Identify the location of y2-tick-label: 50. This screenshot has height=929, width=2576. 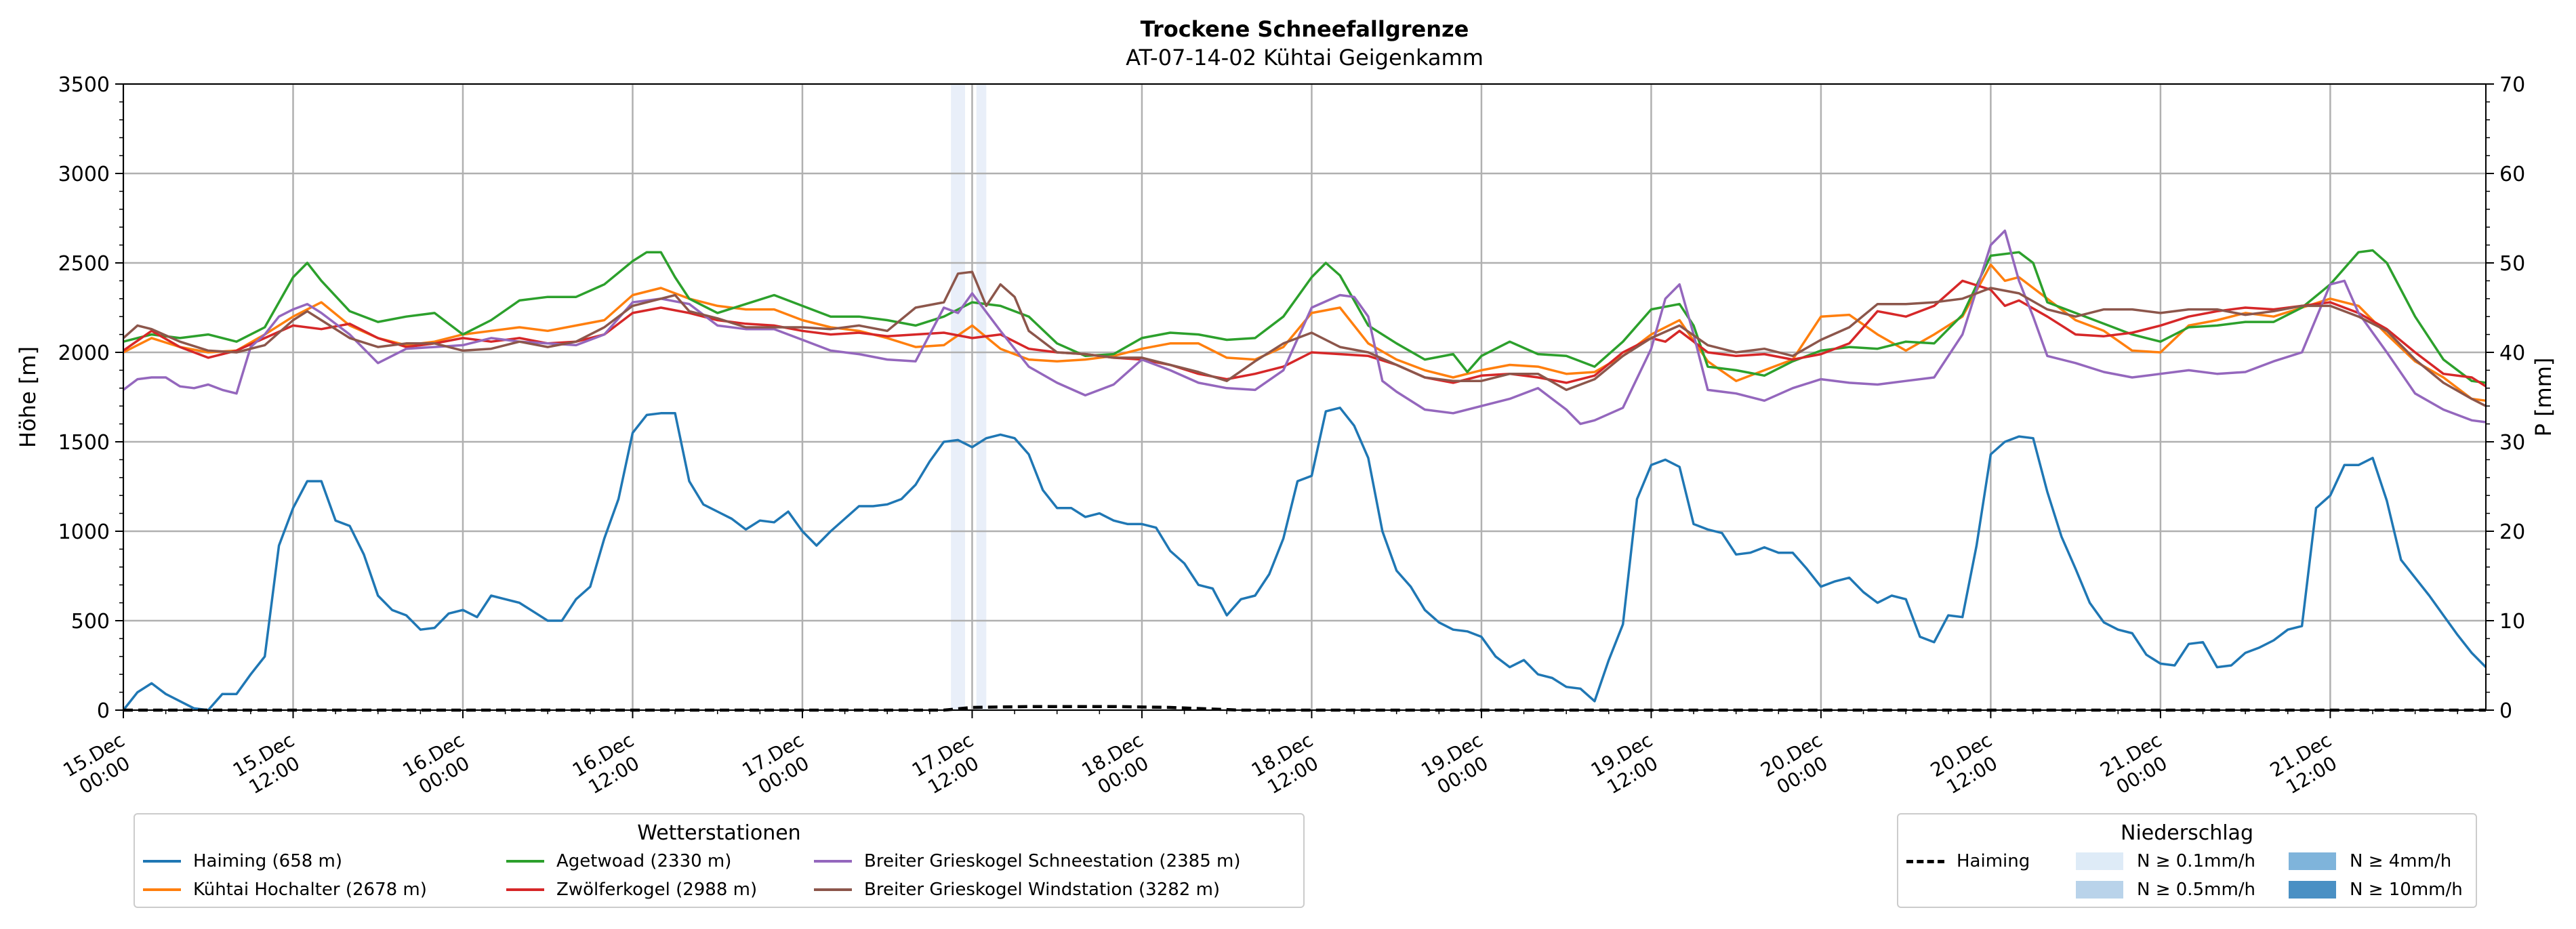
(2512, 264).